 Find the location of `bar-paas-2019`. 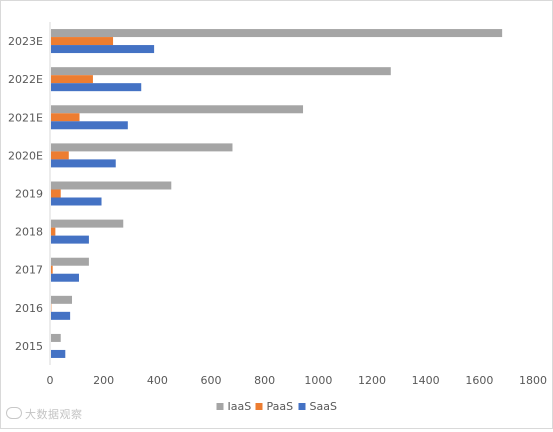

bar-paas-2019 is located at coordinates (56, 194).